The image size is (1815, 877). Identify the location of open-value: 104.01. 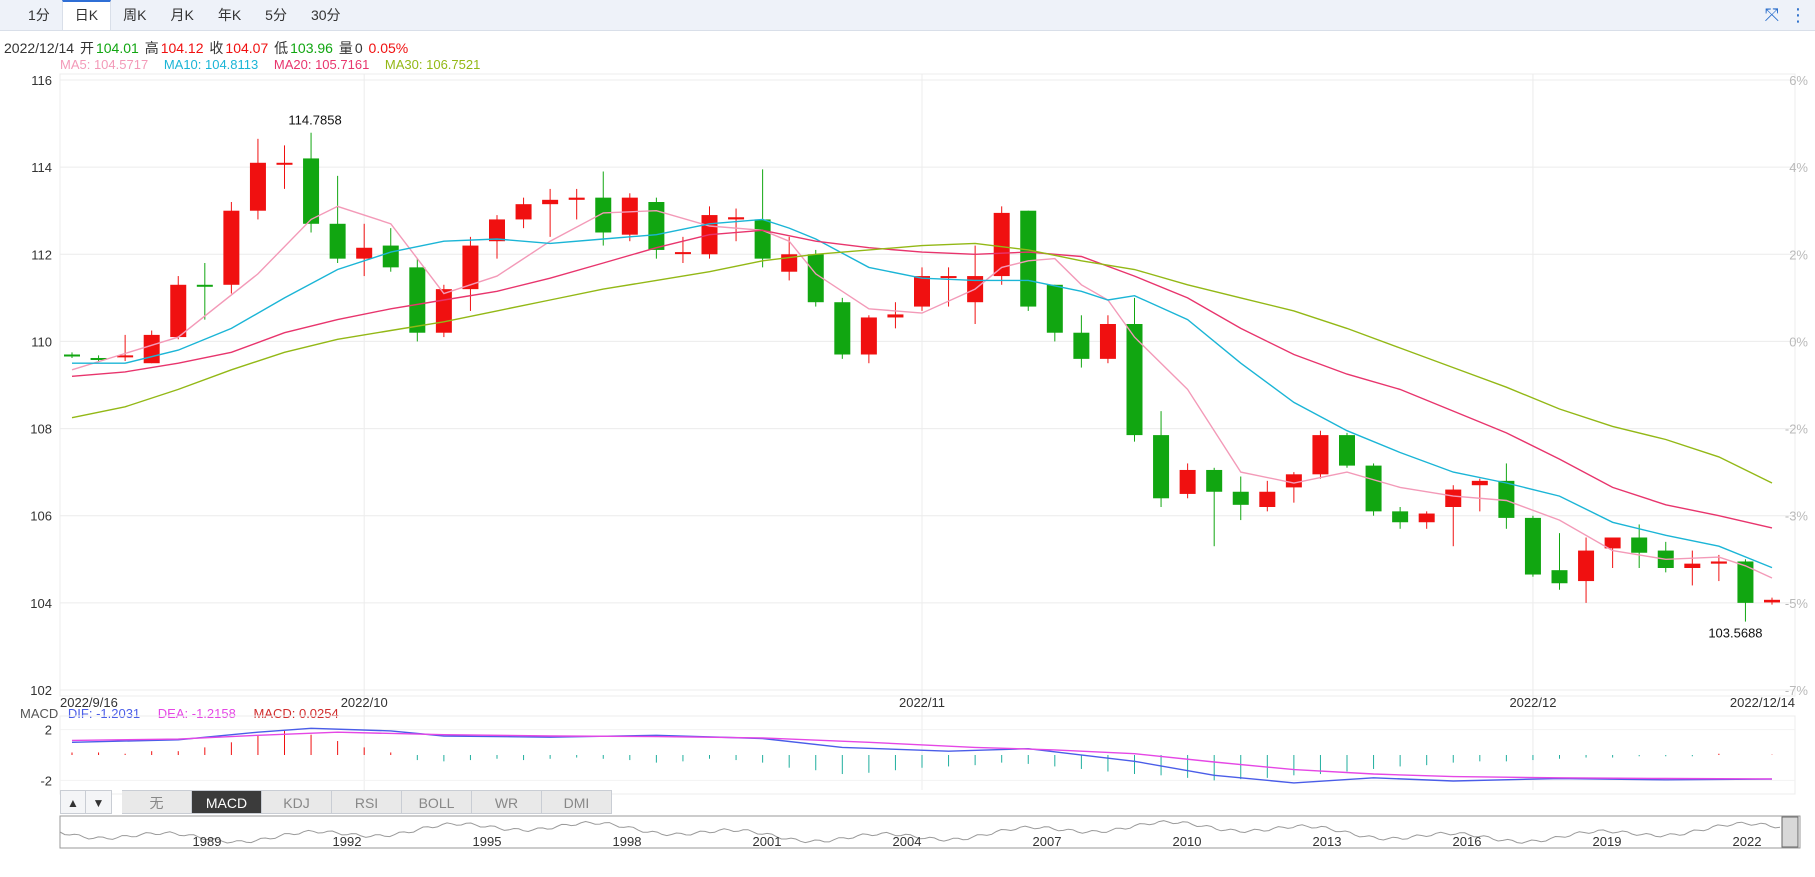
(117, 48).